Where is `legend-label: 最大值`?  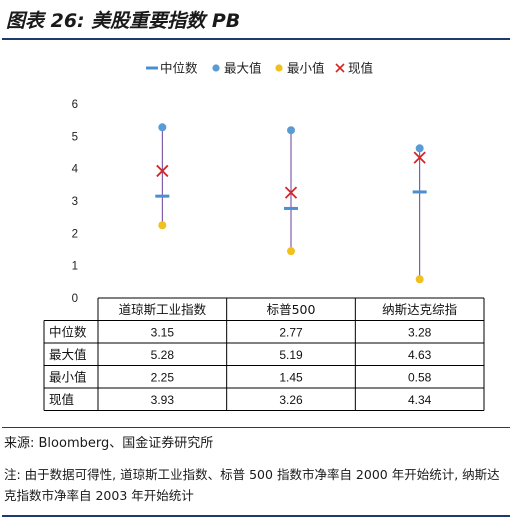
legend-label: 最大值 is located at coordinates (243, 68).